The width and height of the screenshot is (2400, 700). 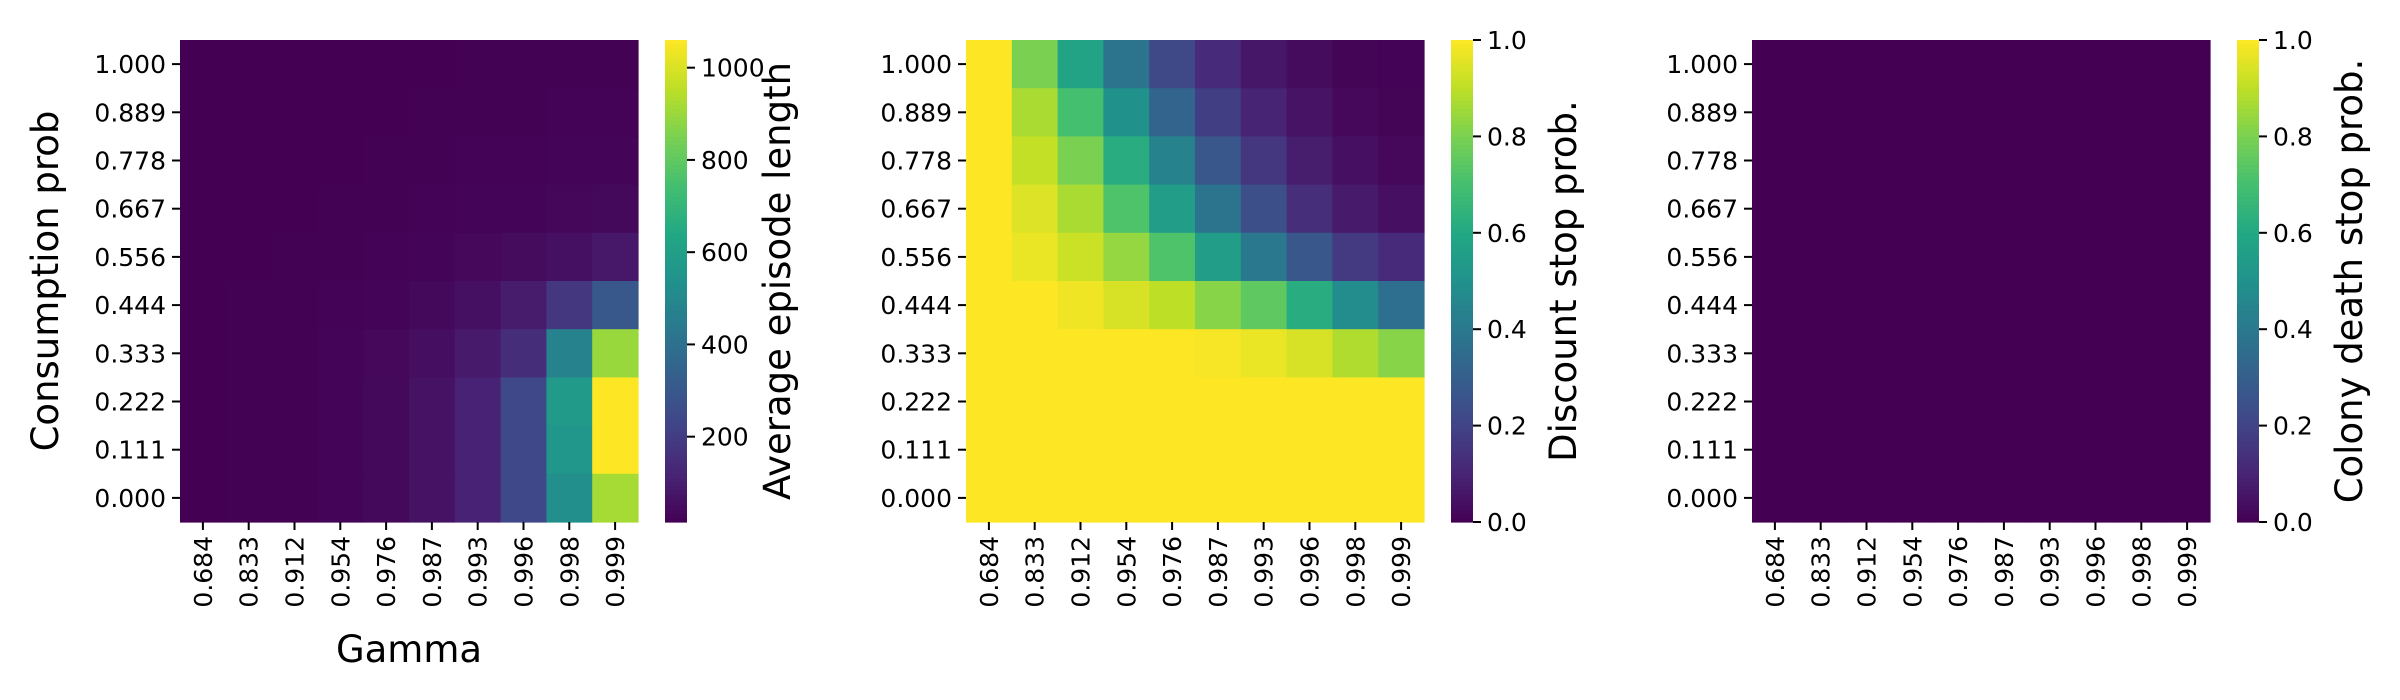 I want to click on heatmap-cell-r2-c0, so click(x=989, y=161).